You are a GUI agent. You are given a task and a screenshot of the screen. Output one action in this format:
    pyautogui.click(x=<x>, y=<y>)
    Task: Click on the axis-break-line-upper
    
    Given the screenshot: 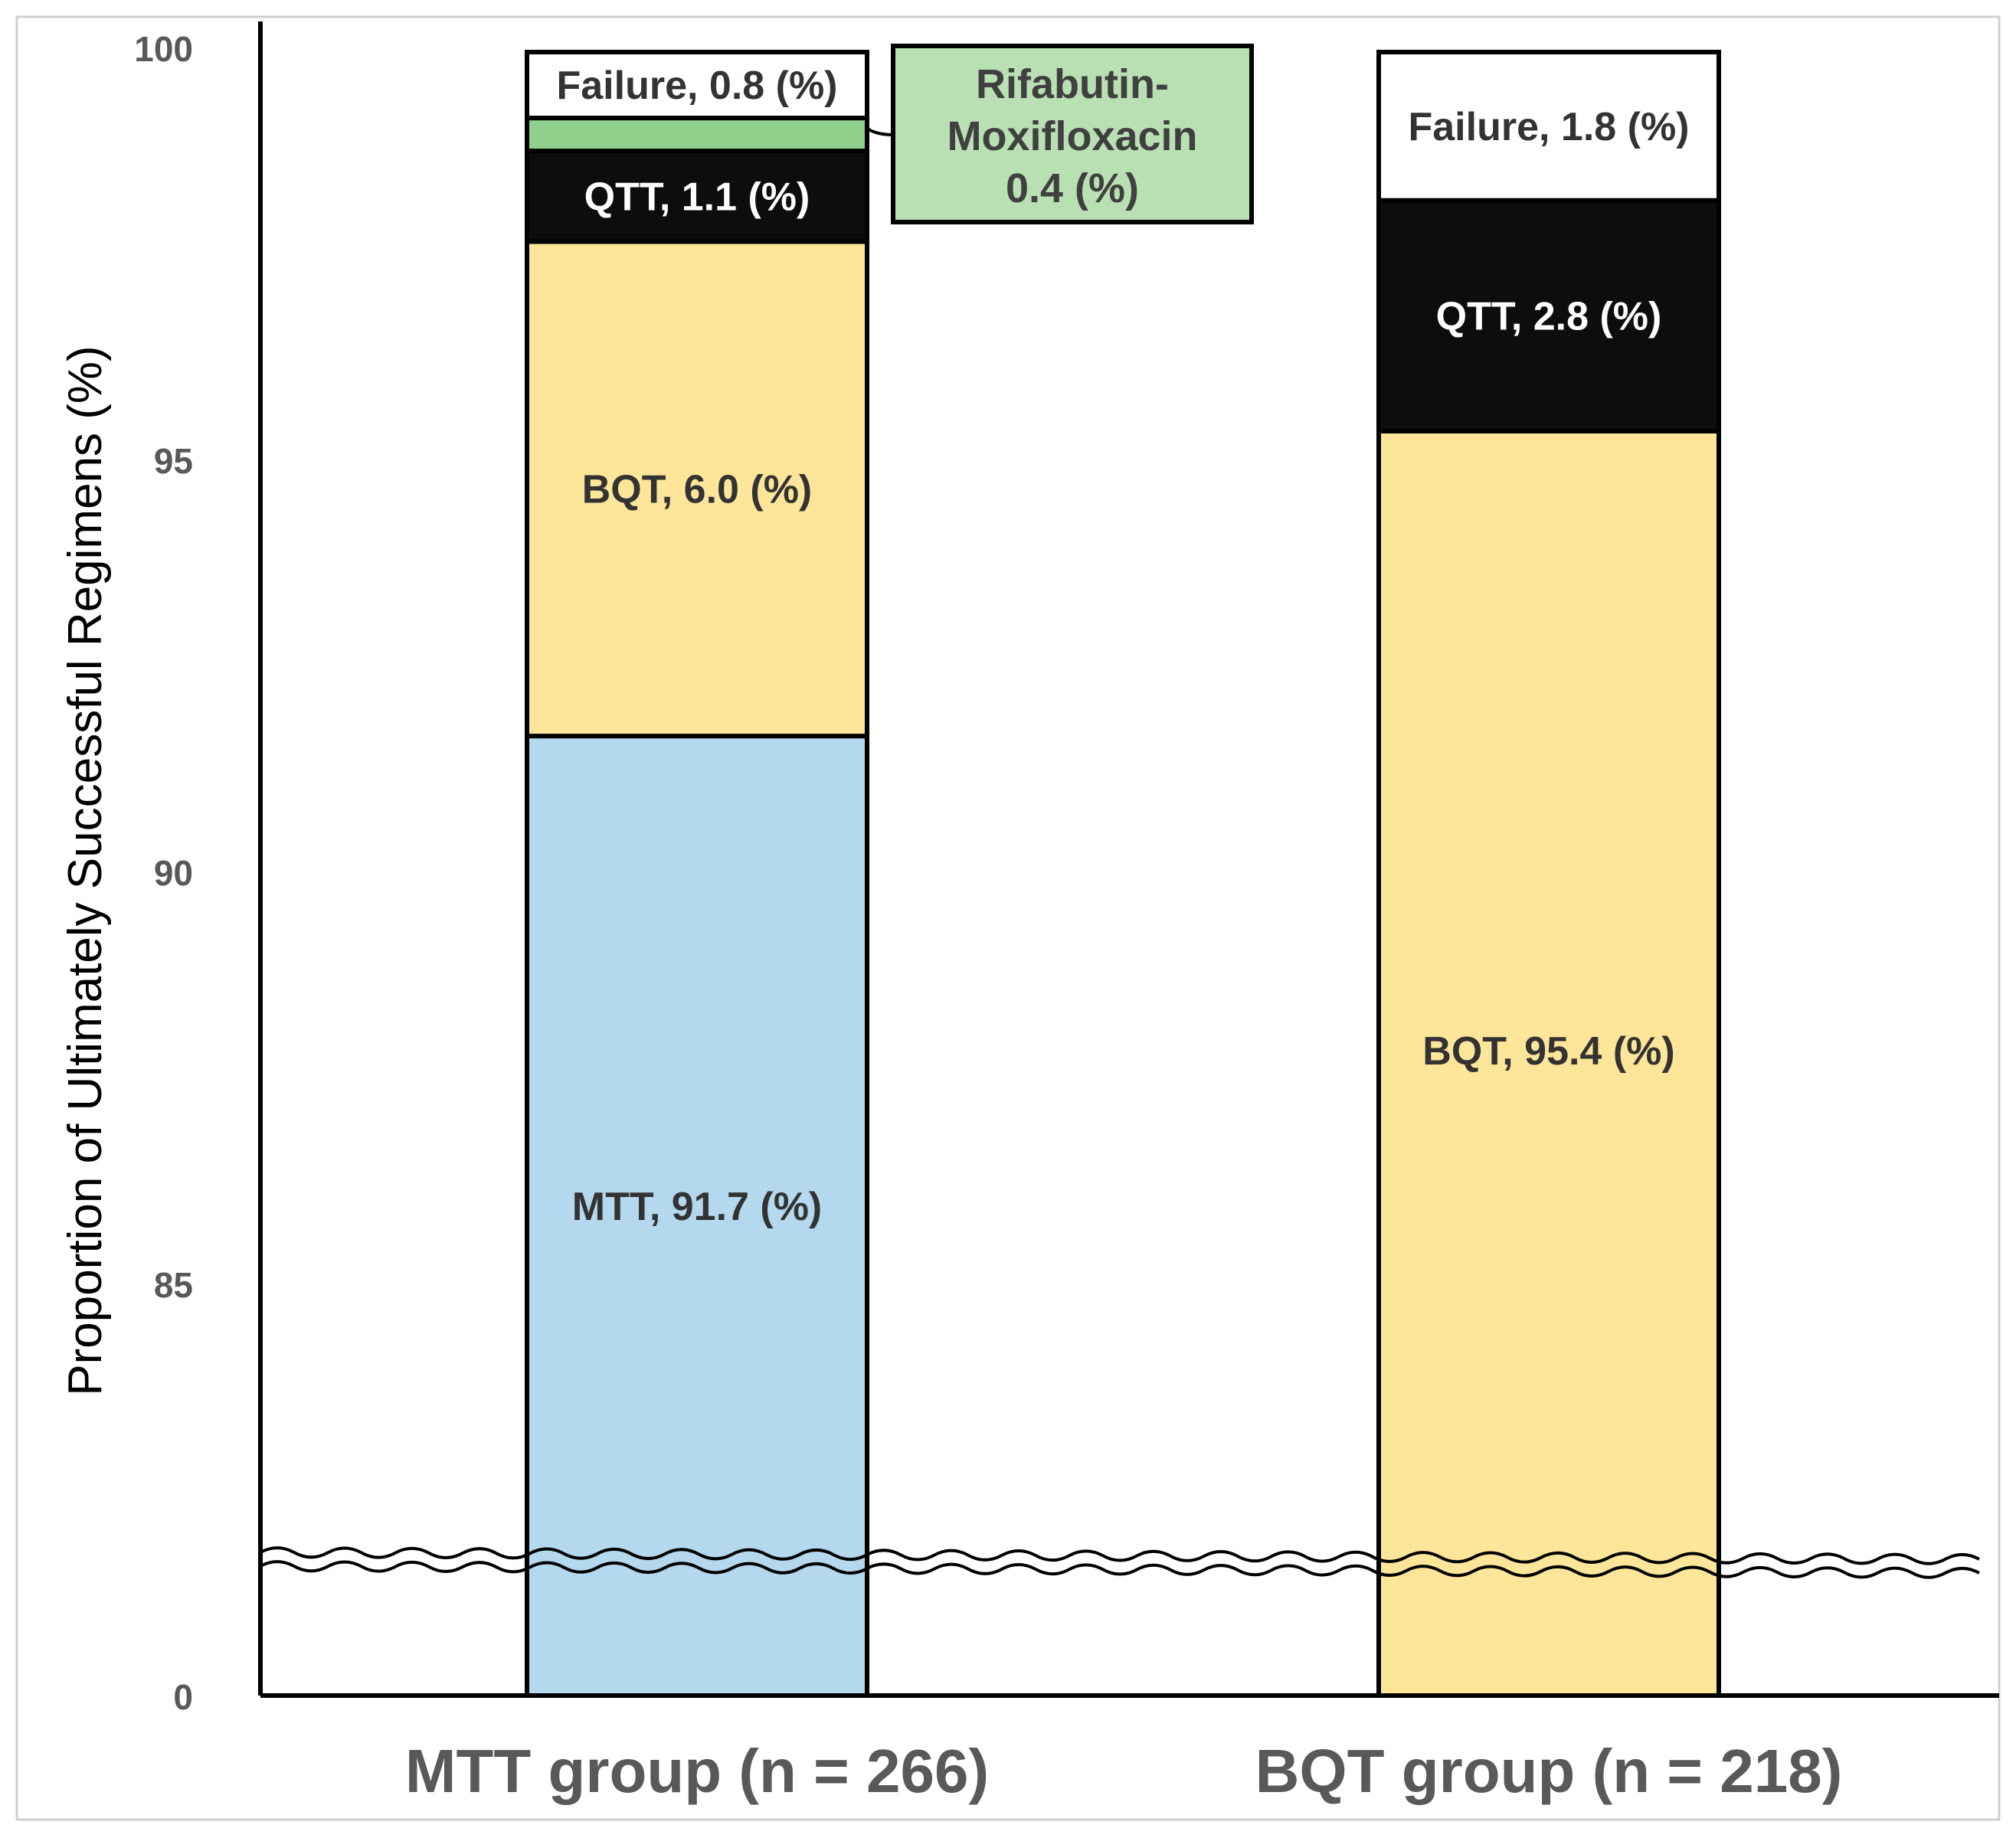 What is the action you would take?
    pyautogui.click(x=1120, y=1556)
    